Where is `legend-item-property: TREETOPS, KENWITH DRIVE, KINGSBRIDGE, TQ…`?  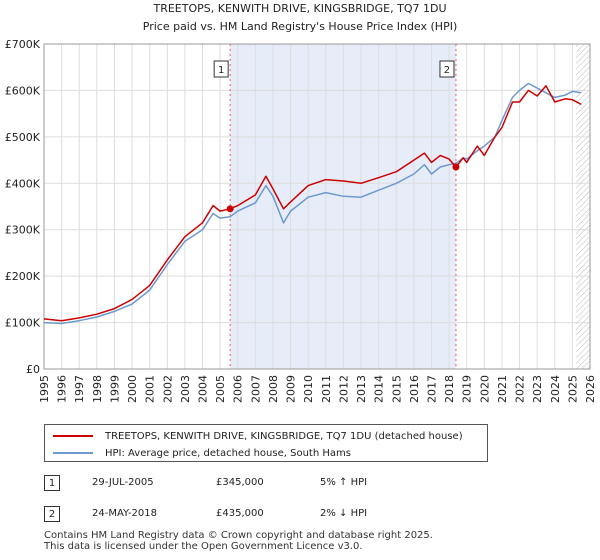
legend-item-property: TREETOPS, KENWITH DRIVE, KINGSBRIDGE, TQ… is located at coordinates (258, 436).